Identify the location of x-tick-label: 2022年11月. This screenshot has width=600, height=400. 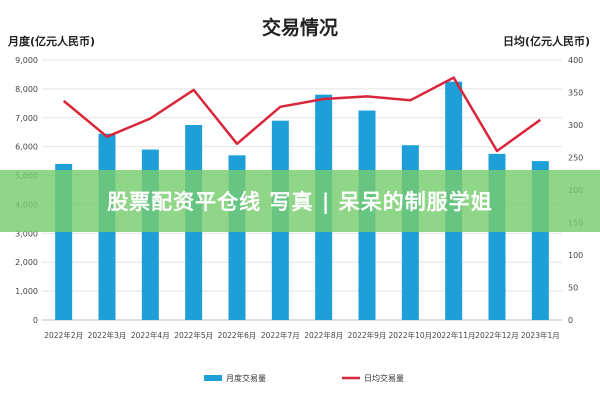
(454, 335).